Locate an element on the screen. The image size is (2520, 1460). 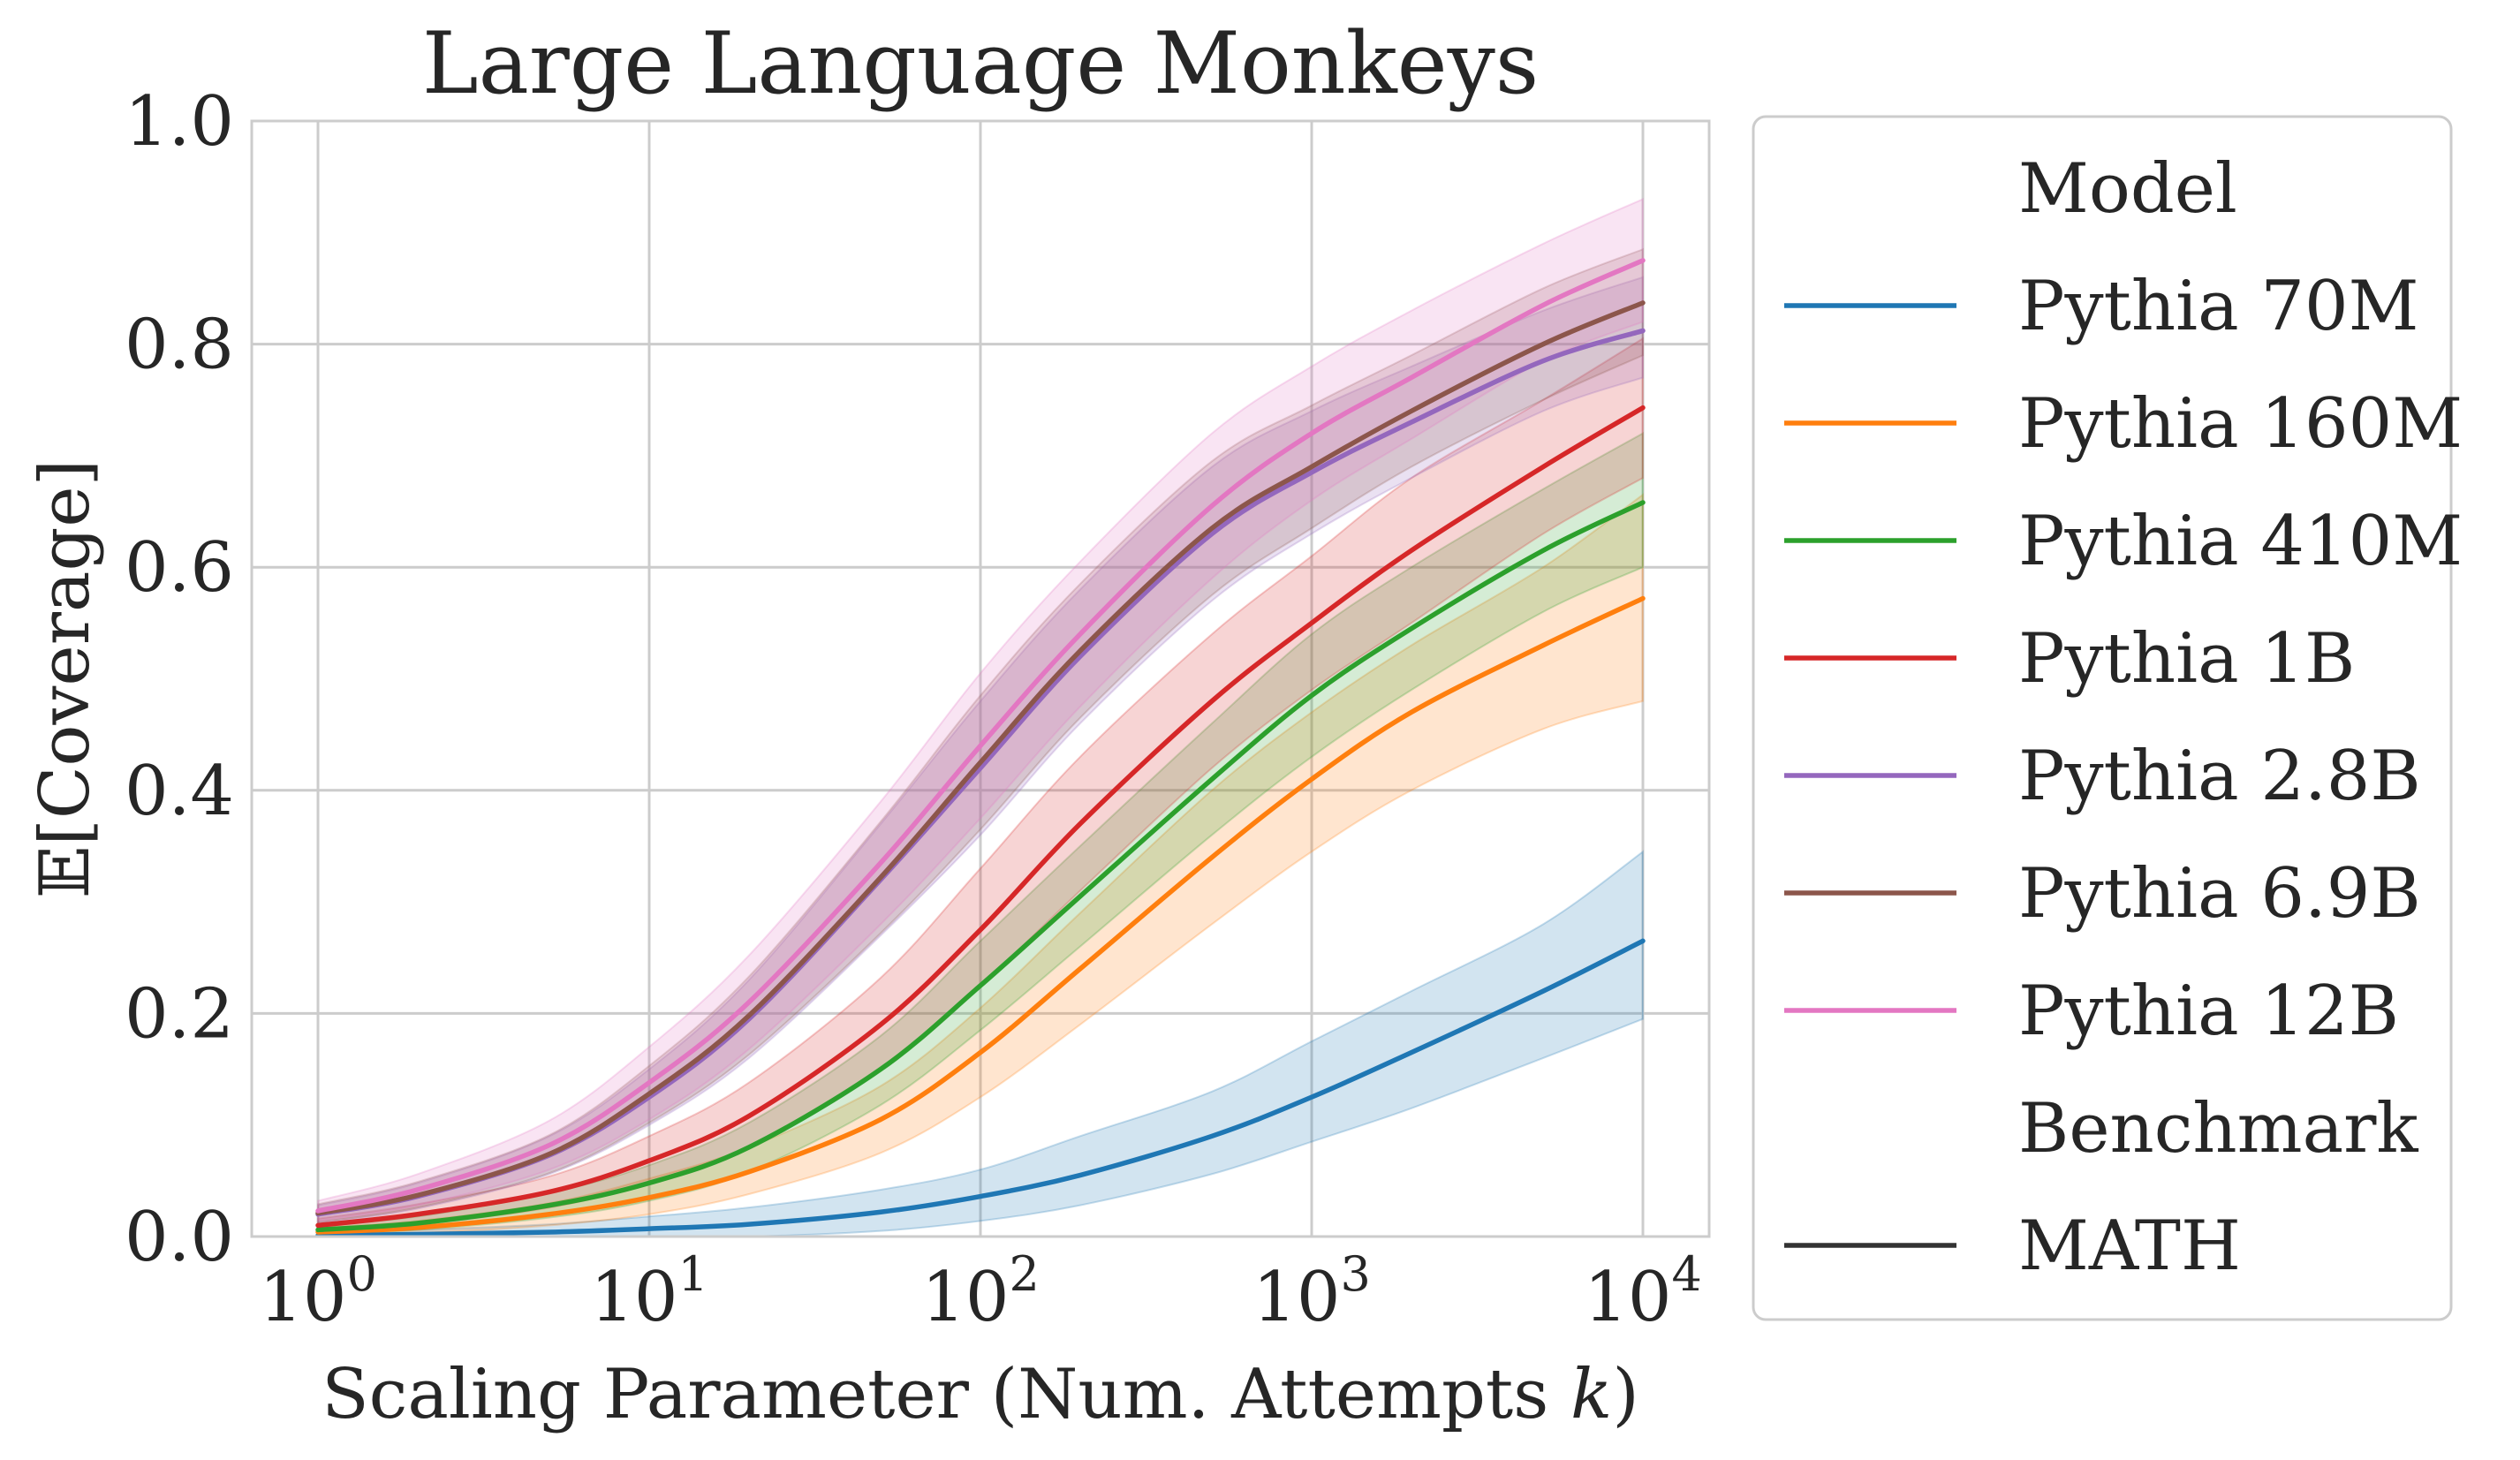
legend-entry: Pythia 1B is located at coordinates (2069, 659).